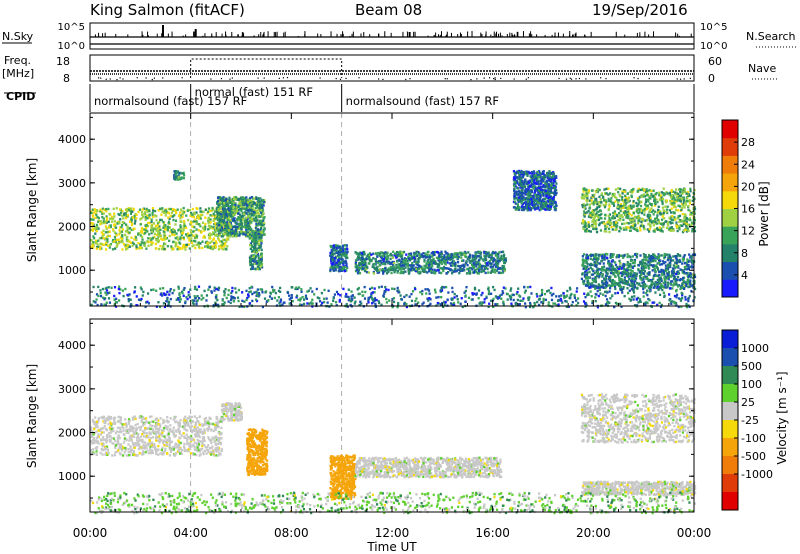  Describe the element at coordinates (755, 348) in the screenshot. I see `velocity-colorbar-tick: 1000` at that location.